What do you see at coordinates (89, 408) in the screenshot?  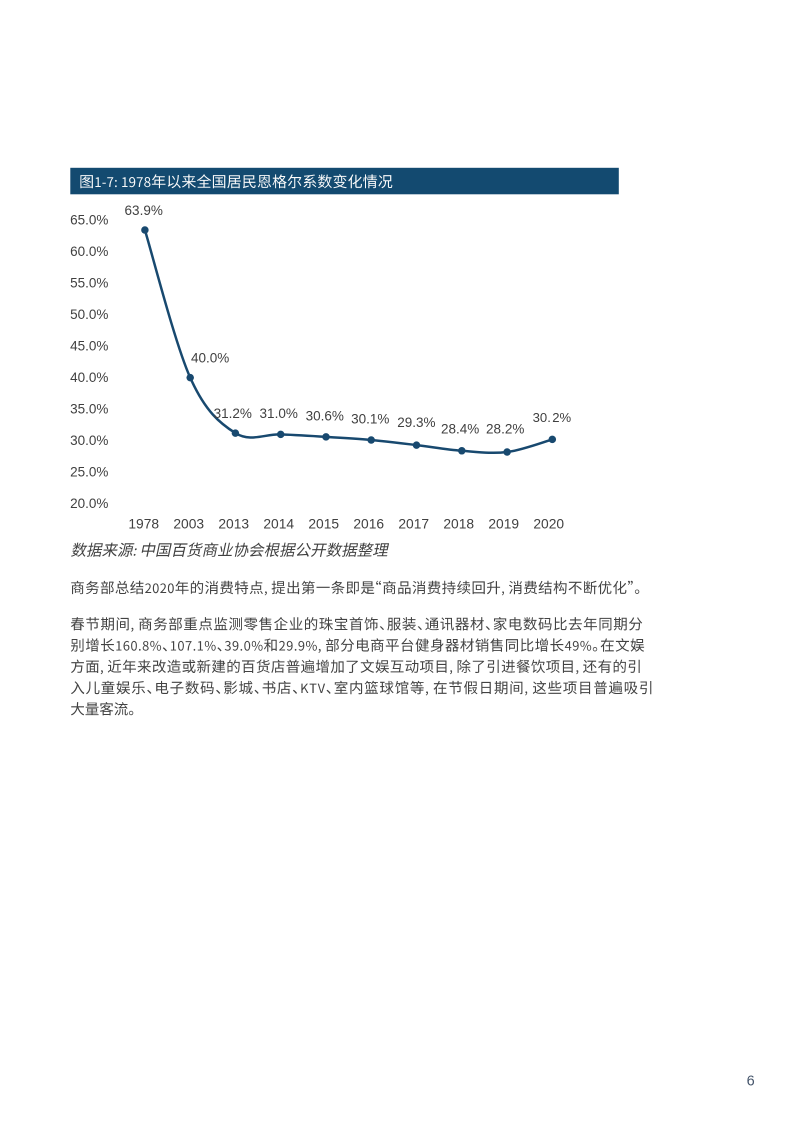 I see `svg-text: 35.0%` at bounding box center [89, 408].